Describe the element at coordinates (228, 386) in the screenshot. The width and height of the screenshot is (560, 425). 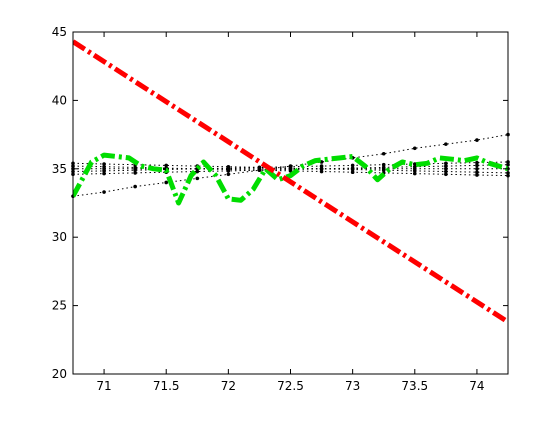
I see `x-tick-label: 72` at that location.